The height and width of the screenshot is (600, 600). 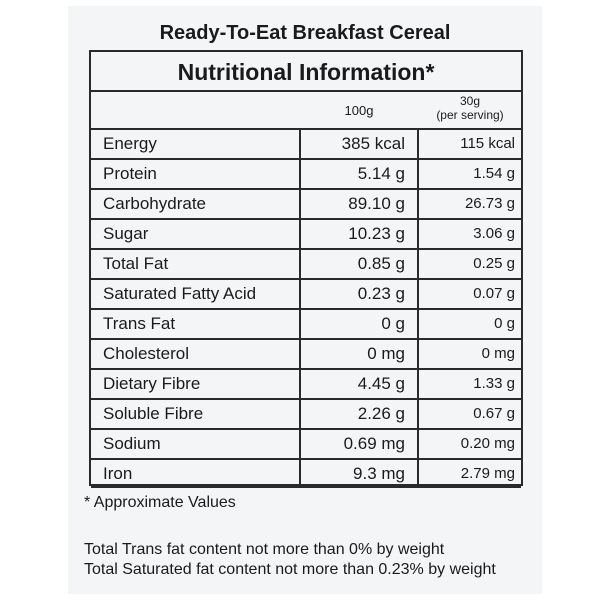 I want to click on value-per-serving: 2.79 mg, so click(x=487, y=473).